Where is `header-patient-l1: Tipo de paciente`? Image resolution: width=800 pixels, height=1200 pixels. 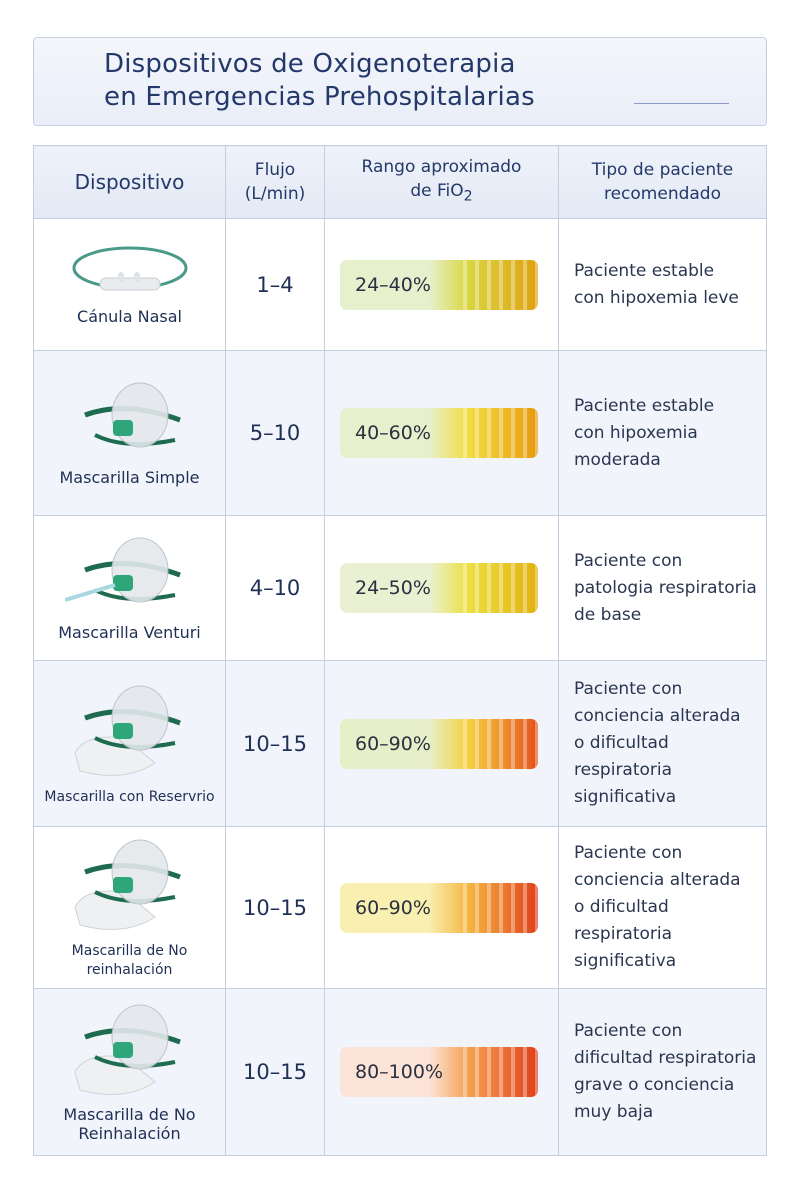
header-patient-l1: Tipo de paciente is located at coordinates (662, 170).